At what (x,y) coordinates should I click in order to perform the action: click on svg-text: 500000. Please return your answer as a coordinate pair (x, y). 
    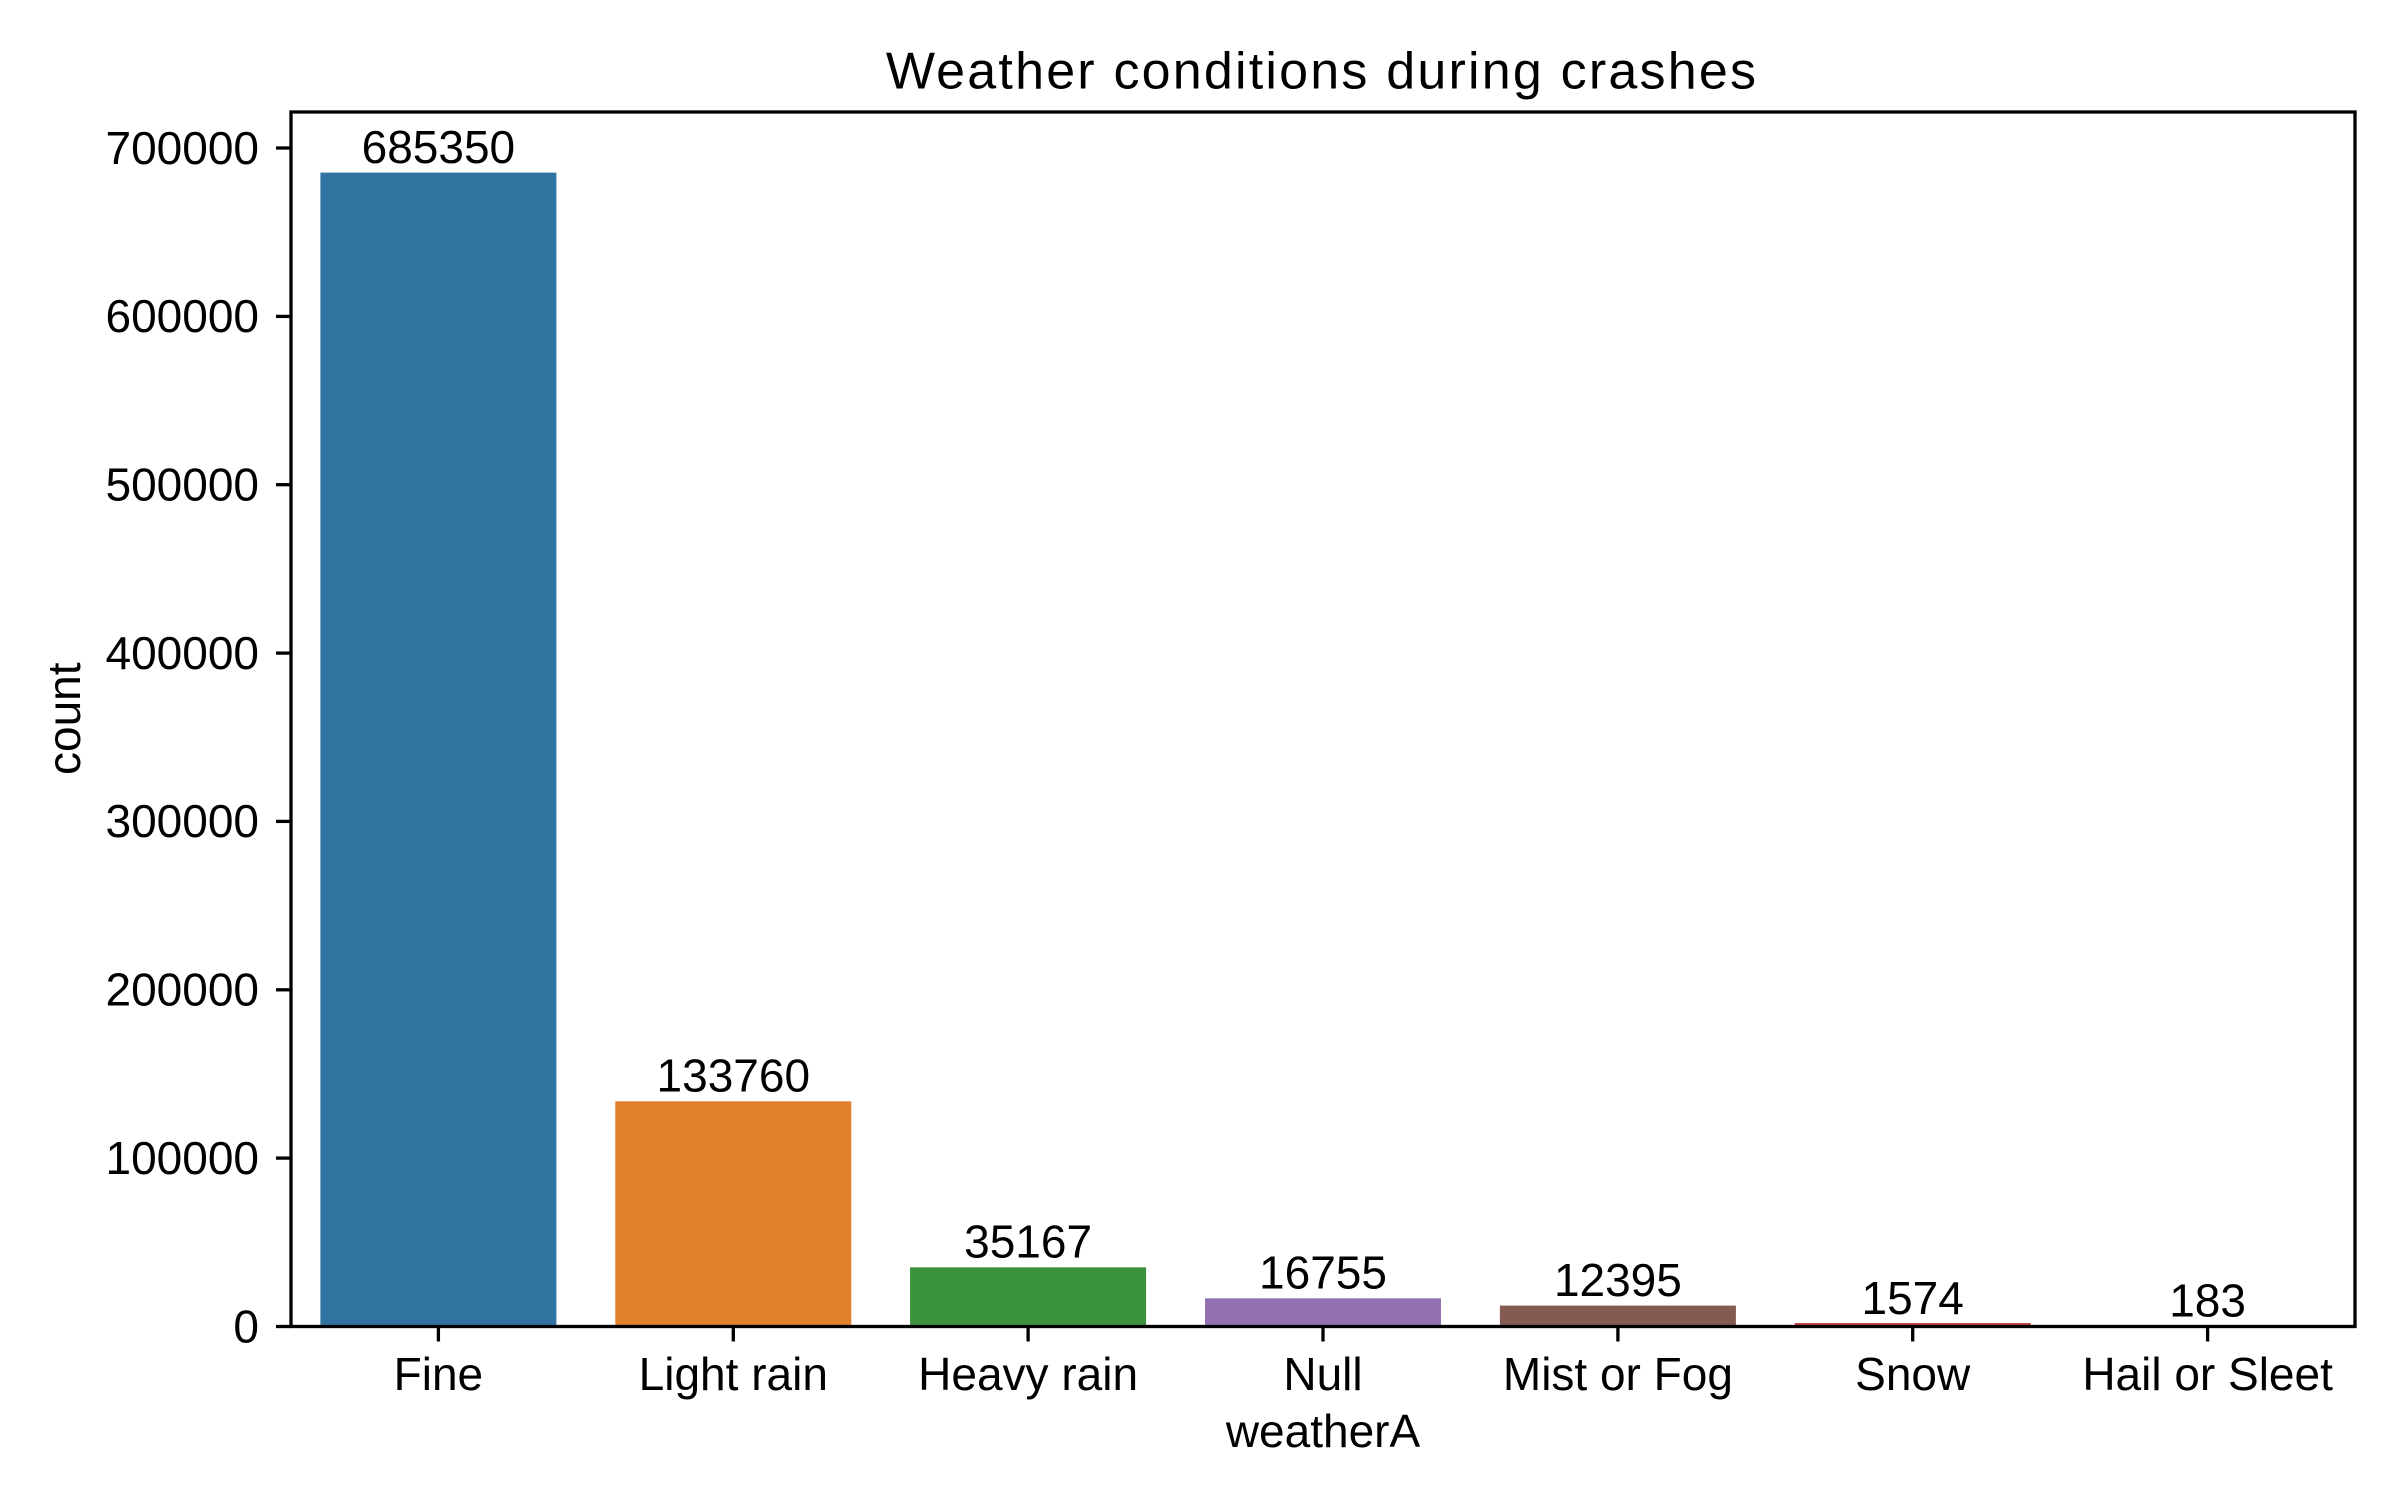
    Looking at the image, I should click on (183, 485).